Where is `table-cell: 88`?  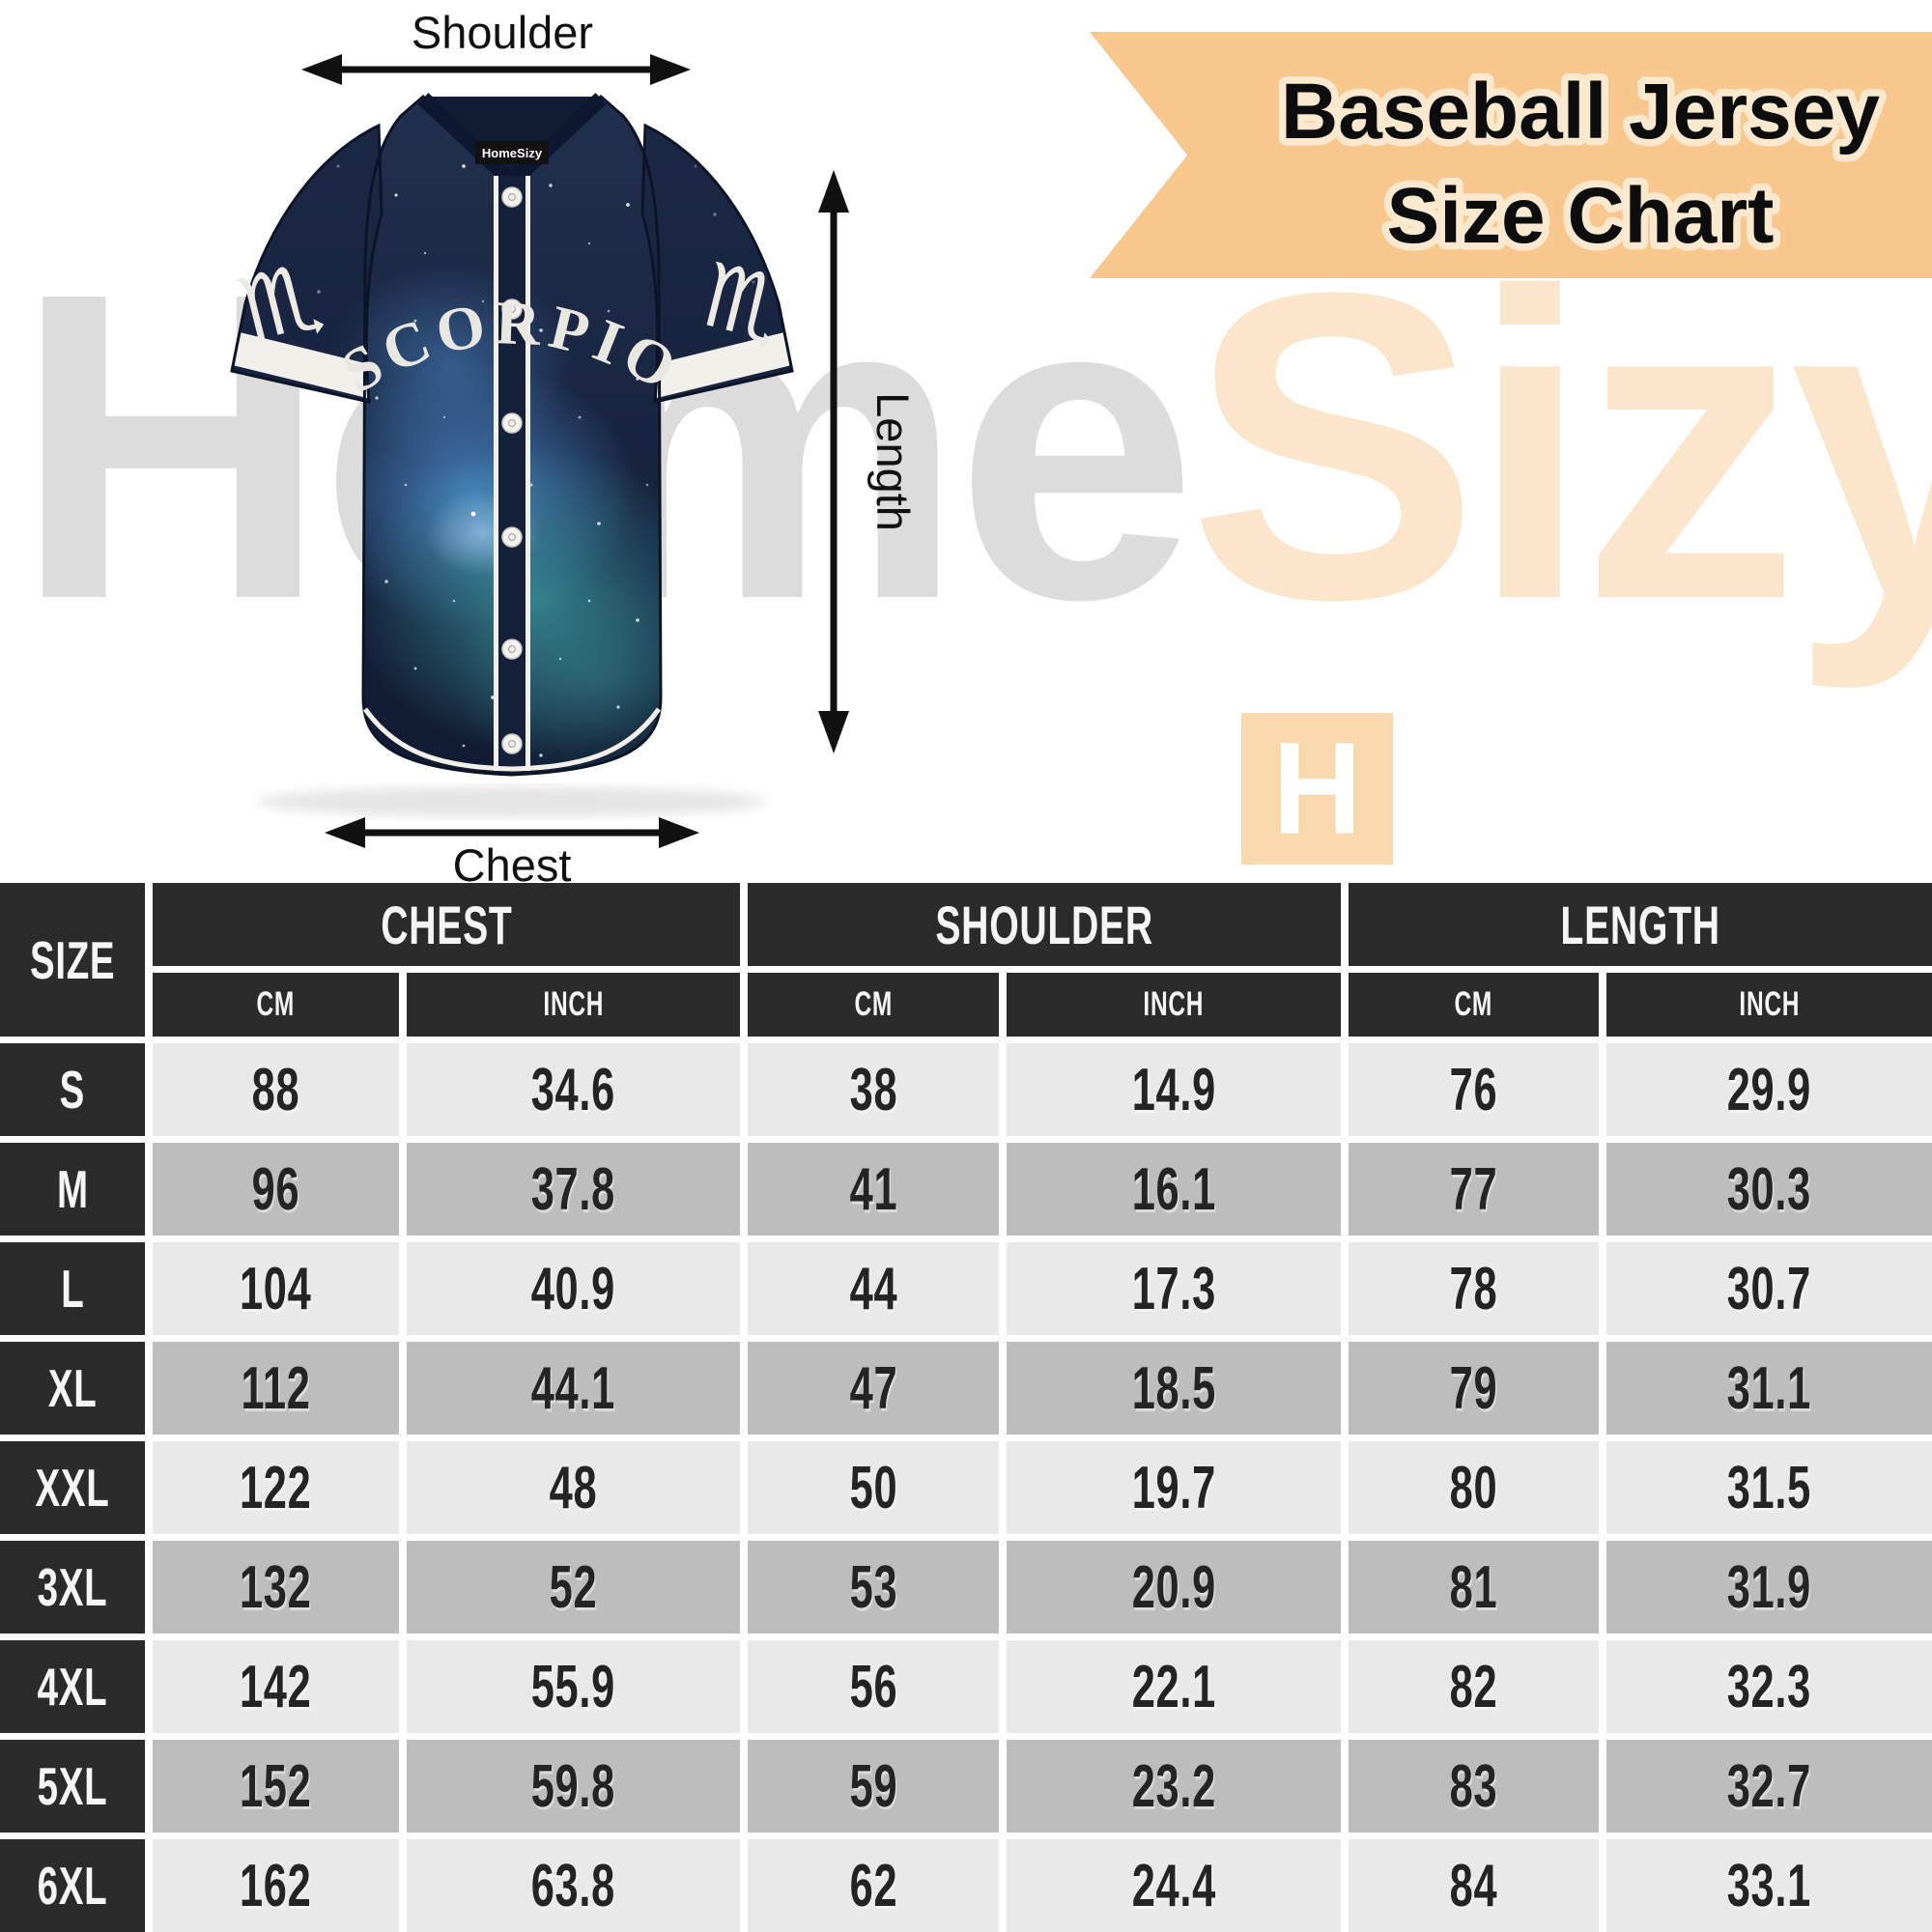 table-cell: 88 is located at coordinates (276, 1089).